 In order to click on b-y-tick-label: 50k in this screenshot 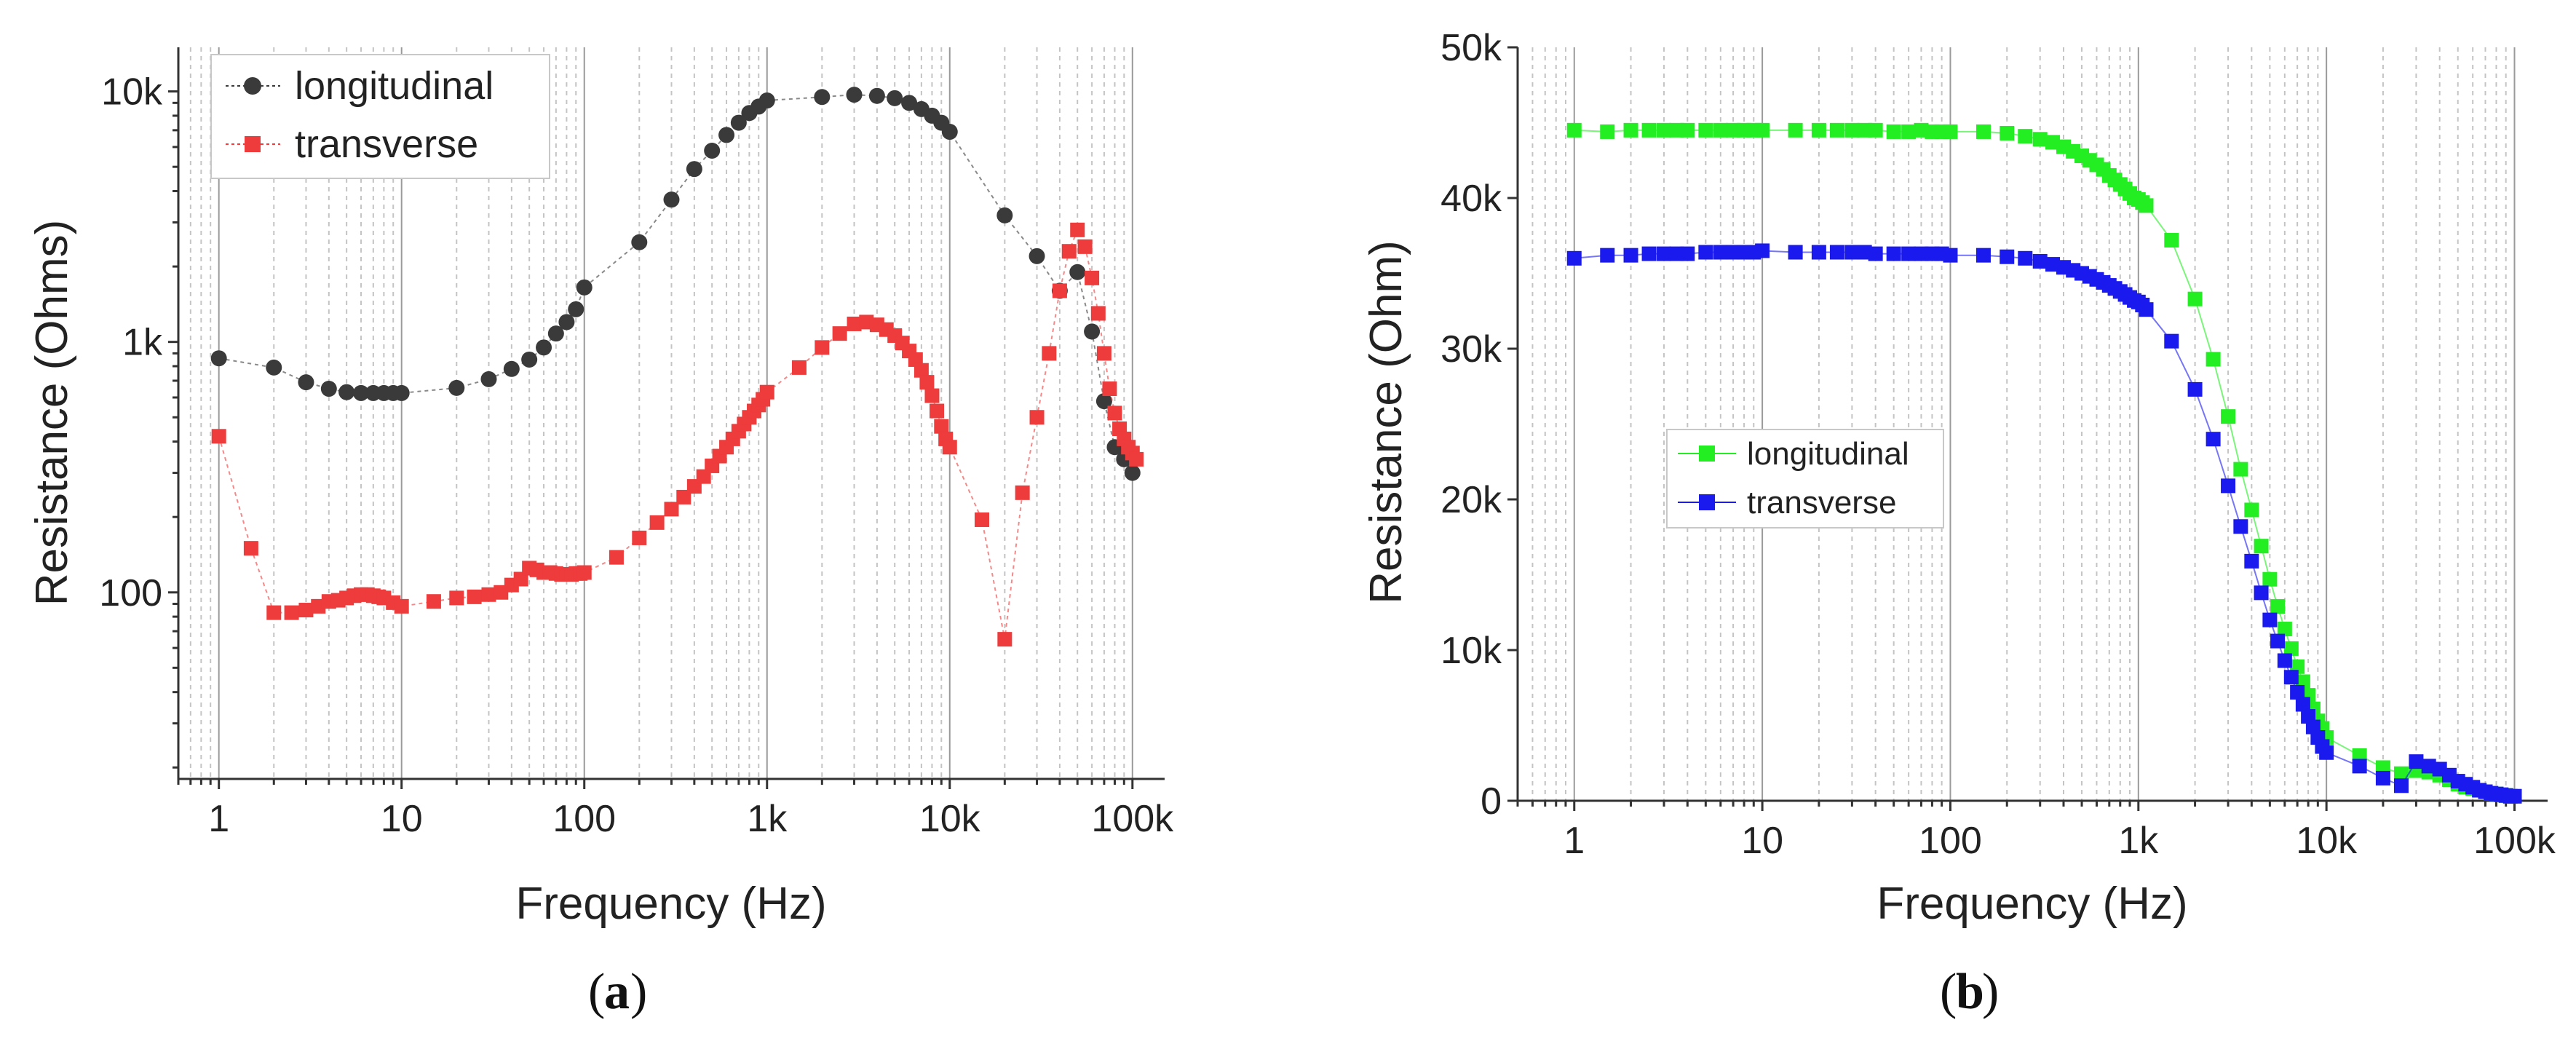, I will do `click(1471, 48)`.